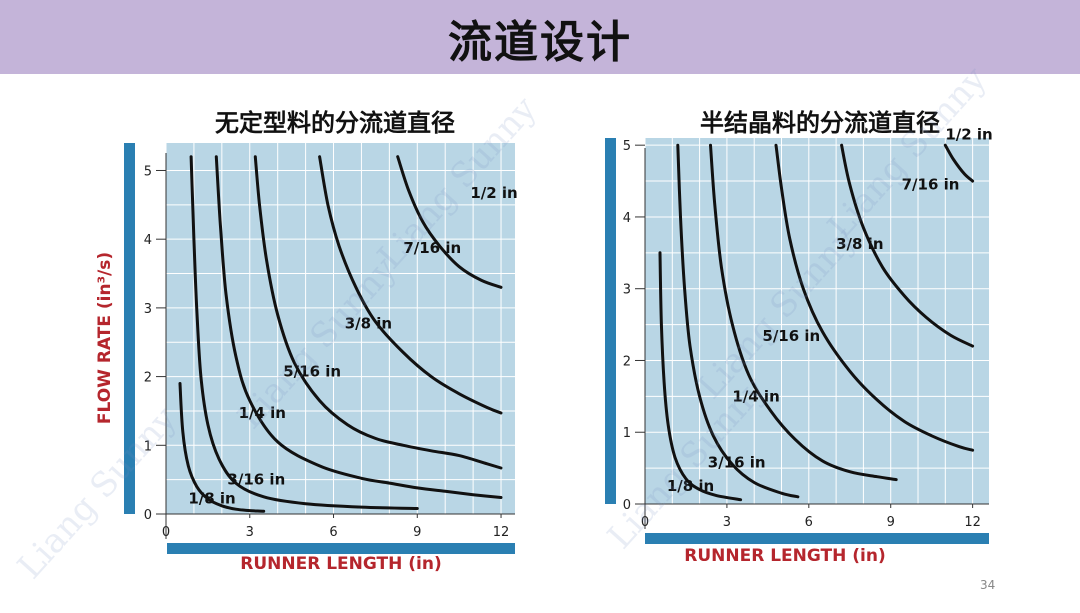  What do you see at coordinates (148, 515) in the screenshot?
I see `left-y-tick-label: 0` at bounding box center [148, 515].